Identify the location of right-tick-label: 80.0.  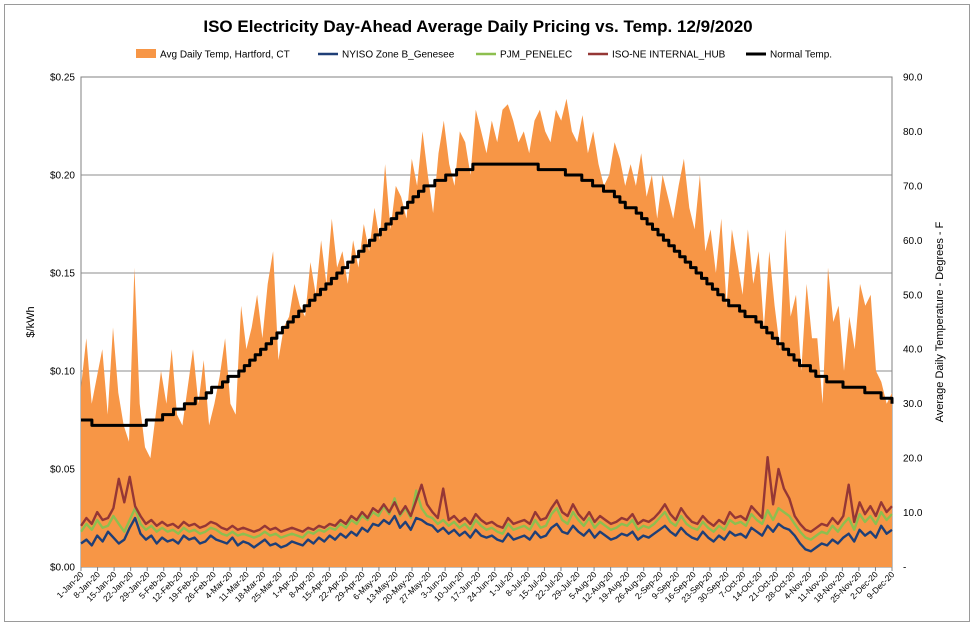
(913, 132).